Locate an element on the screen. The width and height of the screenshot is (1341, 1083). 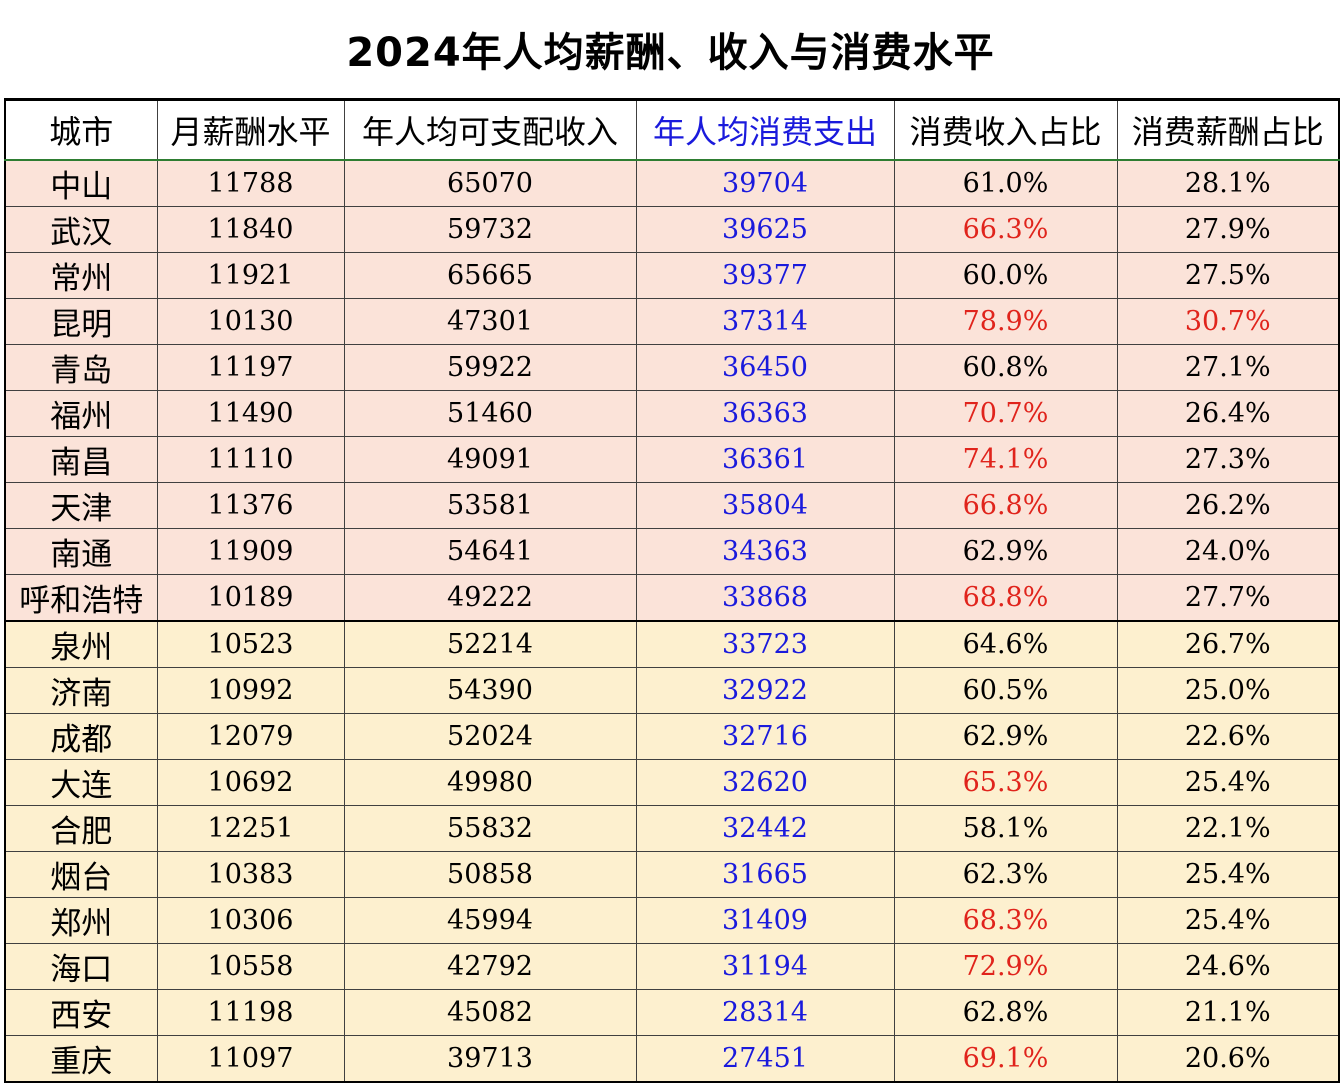
income-cell: 65665 is located at coordinates (490, 275).